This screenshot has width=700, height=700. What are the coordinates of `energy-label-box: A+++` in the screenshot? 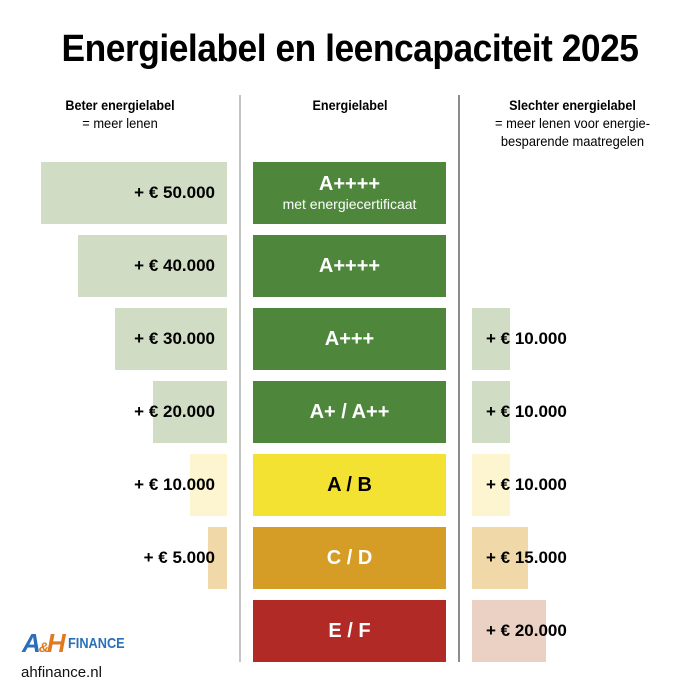 It's located at (349, 339).